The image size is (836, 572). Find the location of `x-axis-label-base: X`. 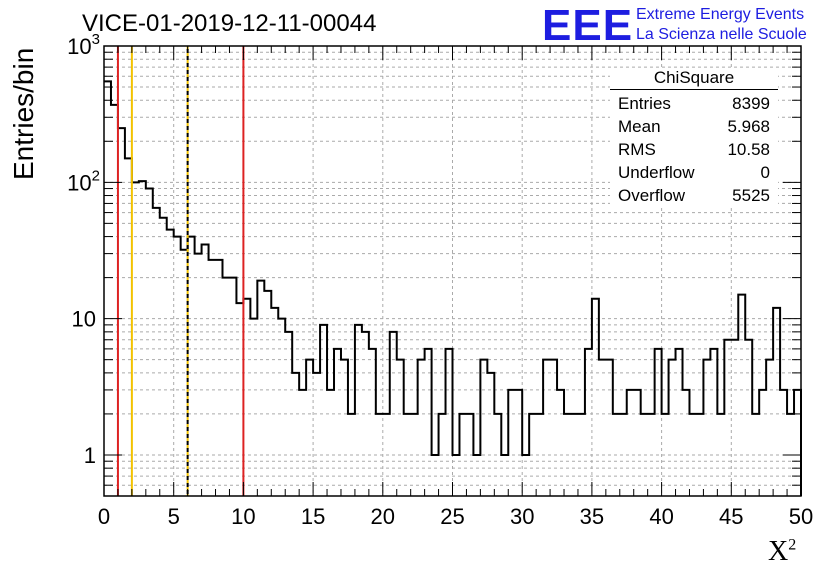

x-axis-label-base: X is located at coordinates (778, 551).